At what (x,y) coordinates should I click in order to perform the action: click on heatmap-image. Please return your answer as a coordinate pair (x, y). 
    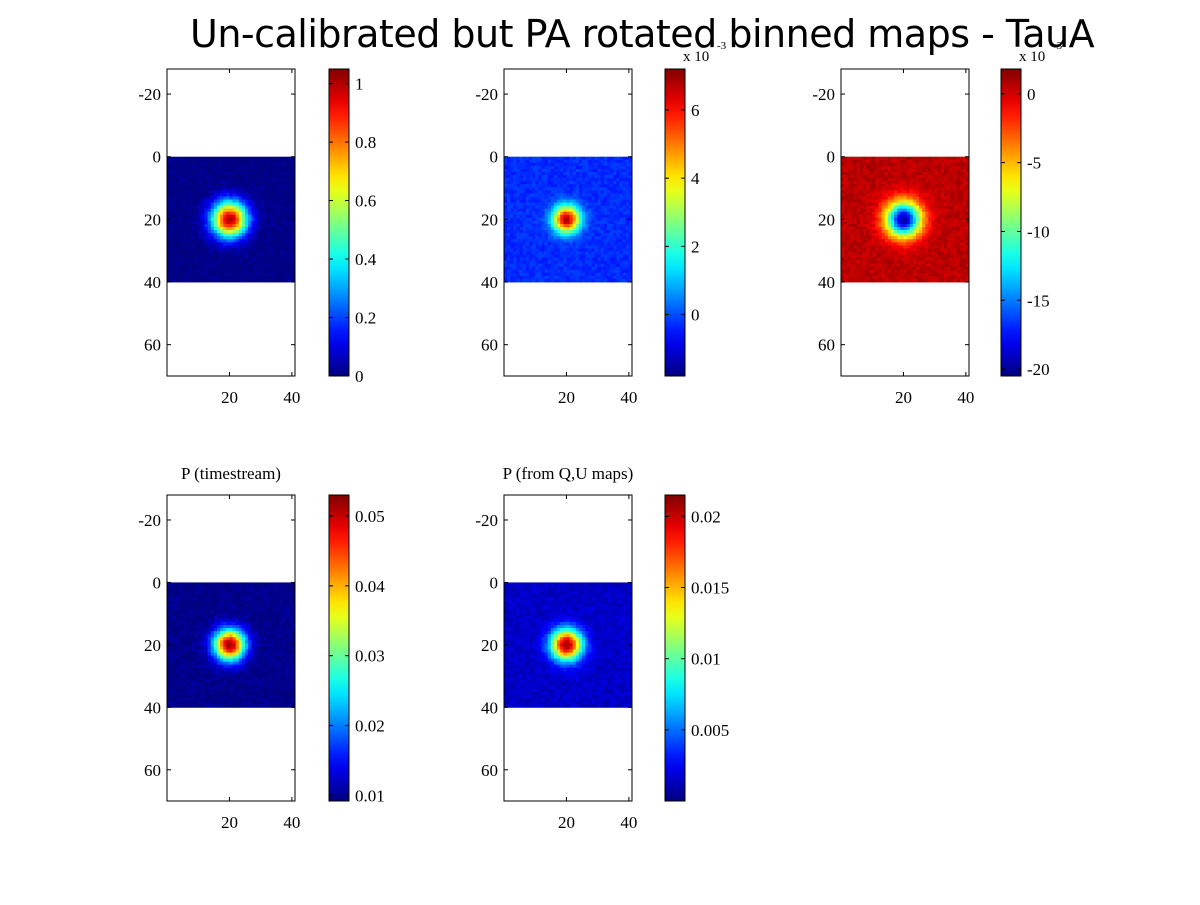
    Looking at the image, I should click on (231, 220).